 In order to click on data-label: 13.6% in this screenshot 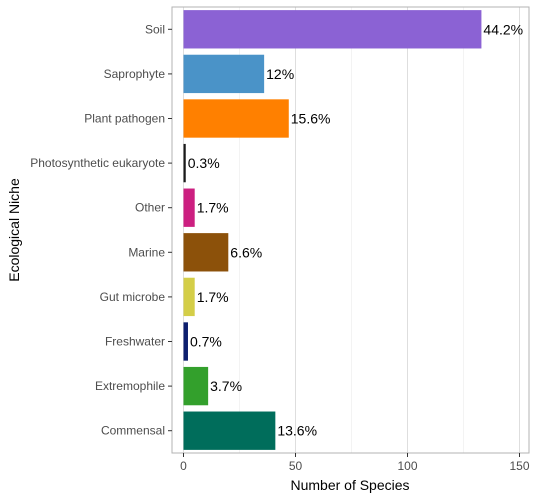, I will do `click(297, 431)`.